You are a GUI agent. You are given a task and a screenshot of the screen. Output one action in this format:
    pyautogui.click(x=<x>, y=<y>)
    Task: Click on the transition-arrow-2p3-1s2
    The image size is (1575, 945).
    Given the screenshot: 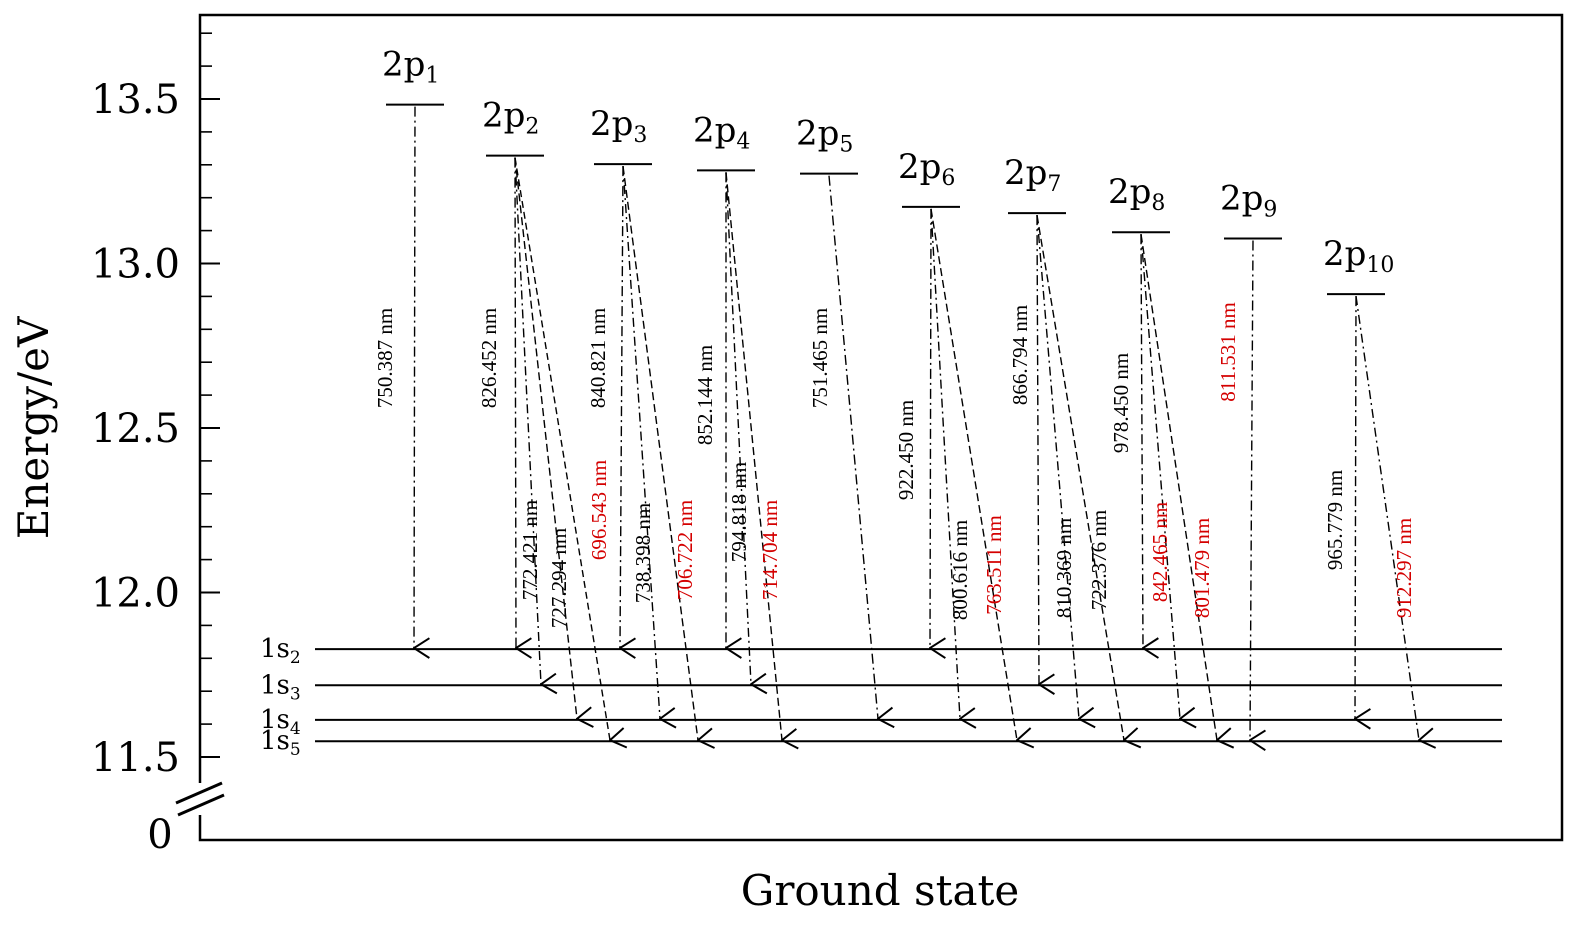 What is the action you would take?
    pyautogui.click(x=621, y=407)
    